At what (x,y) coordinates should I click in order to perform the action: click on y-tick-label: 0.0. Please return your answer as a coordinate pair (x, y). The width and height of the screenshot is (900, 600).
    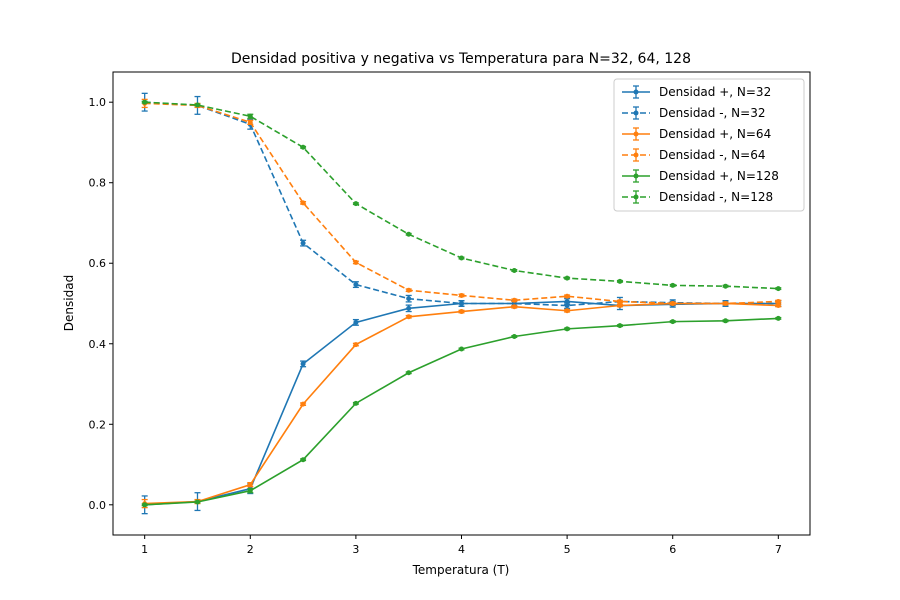
    Looking at the image, I should click on (98, 505).